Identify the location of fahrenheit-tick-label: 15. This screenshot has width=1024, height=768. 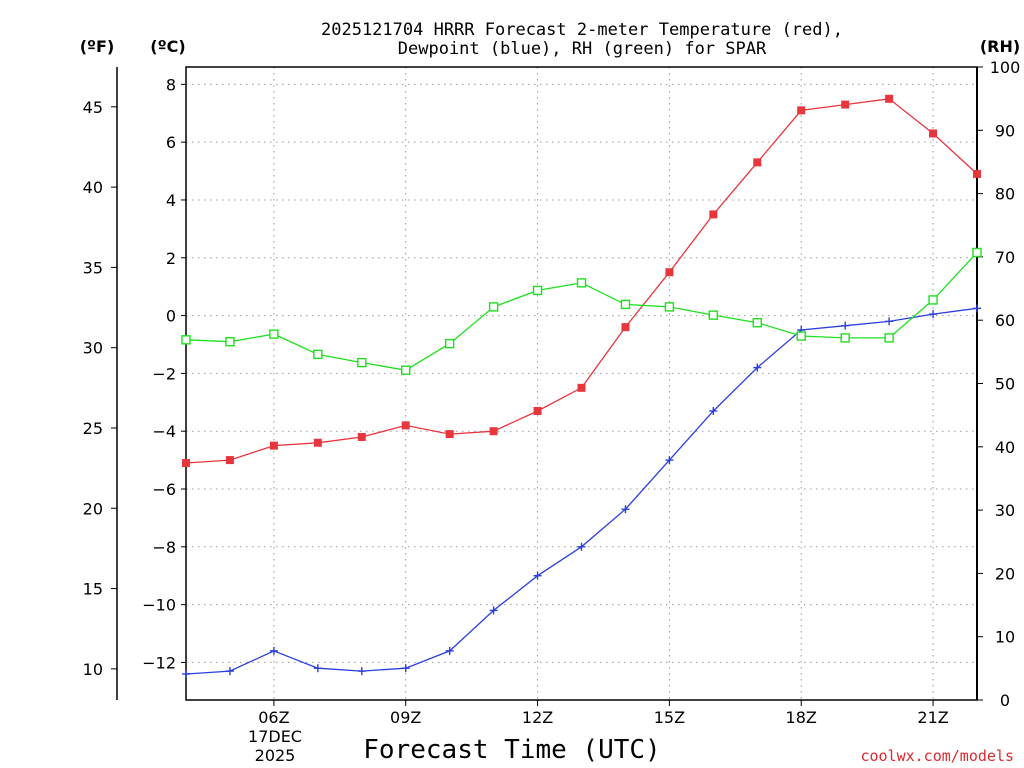
(93, 589).